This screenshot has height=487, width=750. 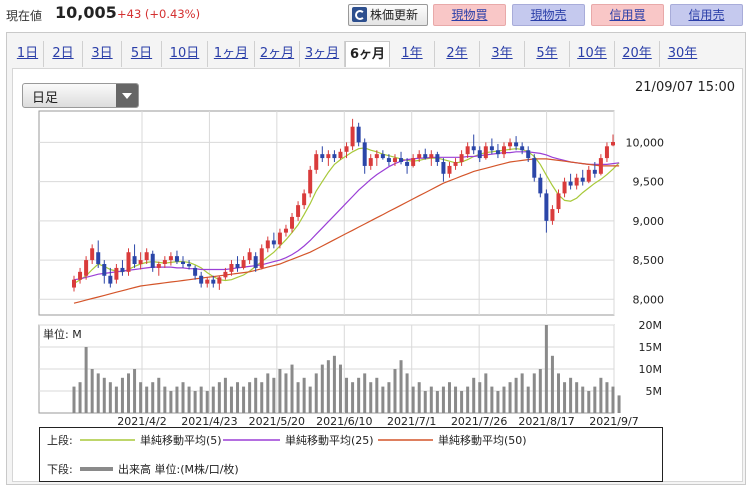 What do you see at coordinates (63, 54) in the screenshot?
I see `tab-1: 2日` at bounding box center [63, 54].